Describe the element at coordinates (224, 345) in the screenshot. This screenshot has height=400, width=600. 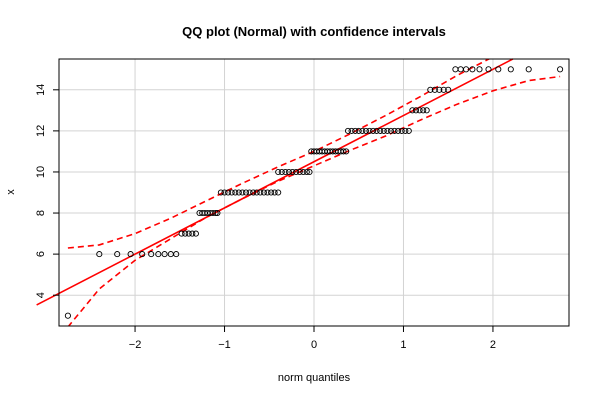
I see `x-tick-label: −1` at that location.